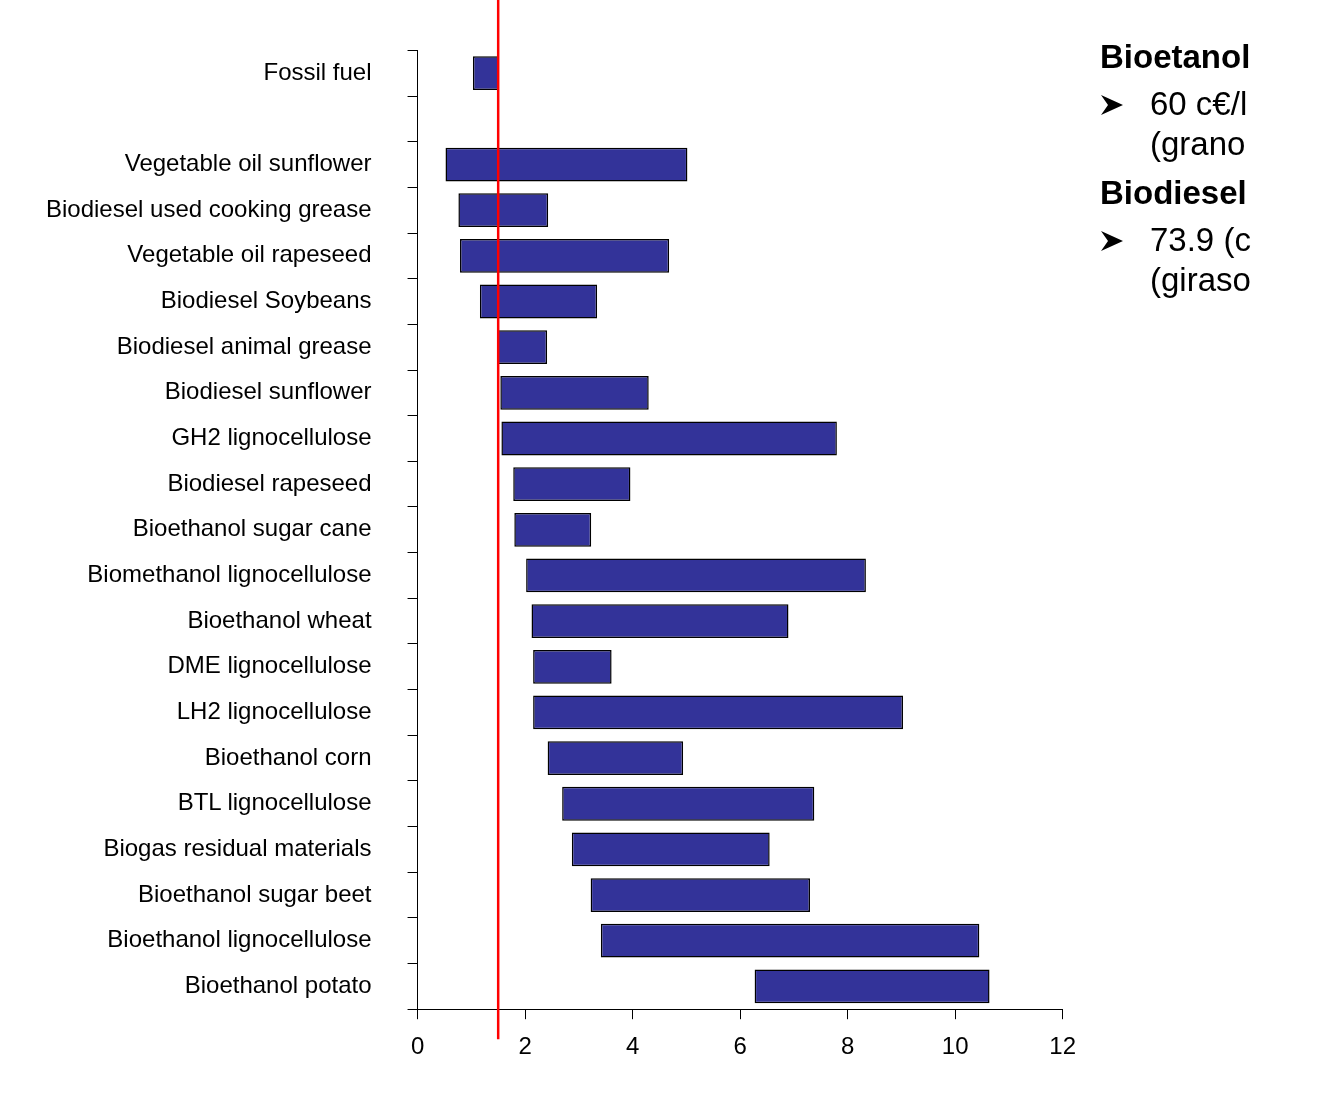  Describe the element at coordinates (266, 300) in the screenshot. I see `y-tick-label: Biodiesel Soybeans` at that location.